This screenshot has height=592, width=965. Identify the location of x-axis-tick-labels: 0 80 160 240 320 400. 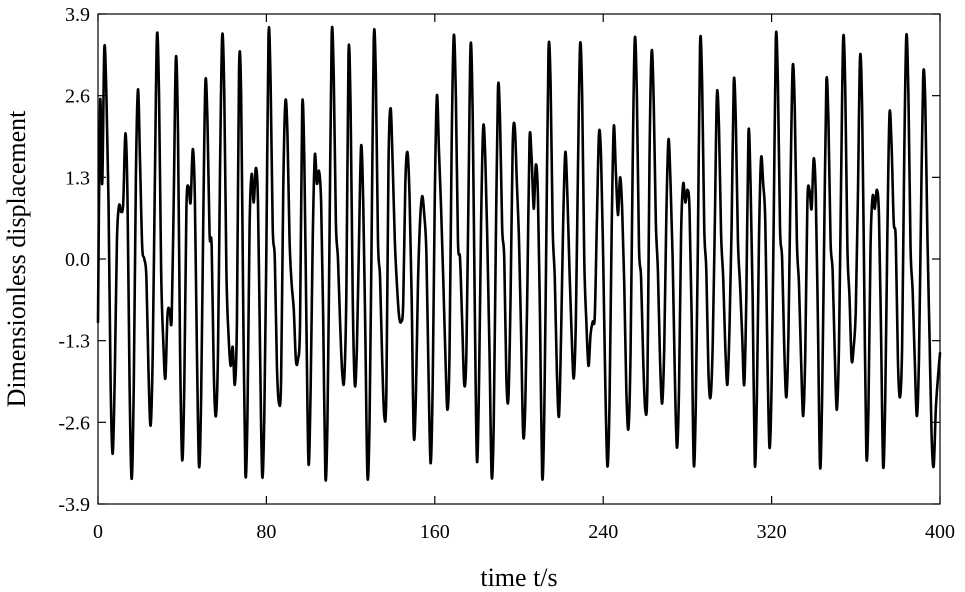
(524, 532).